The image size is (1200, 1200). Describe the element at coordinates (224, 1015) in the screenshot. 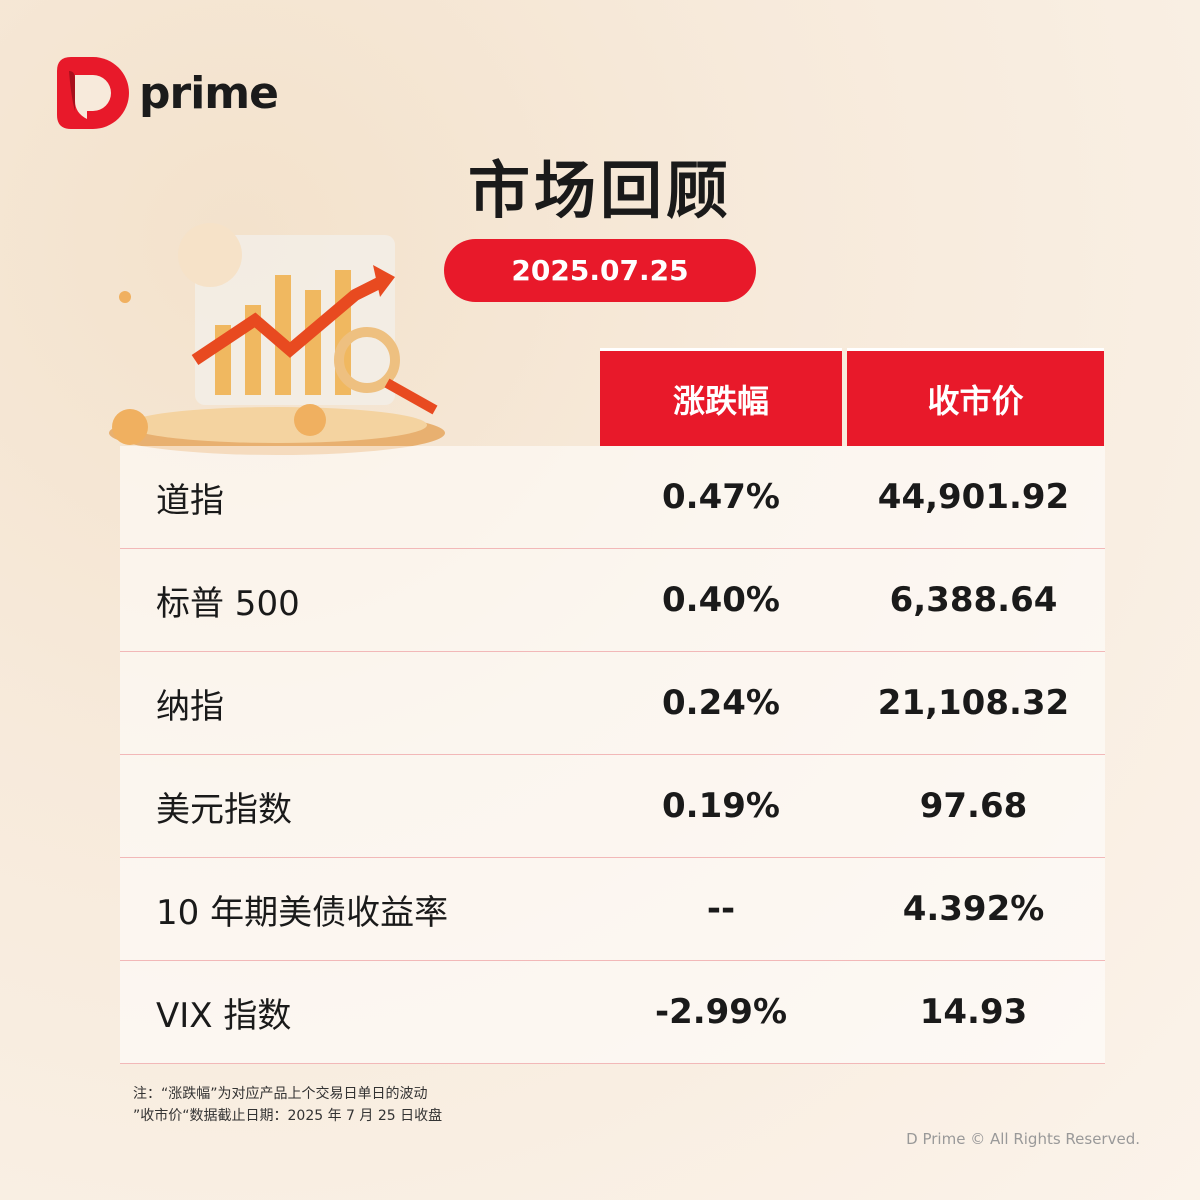

I see `index-name: VIX 指数` at that location.